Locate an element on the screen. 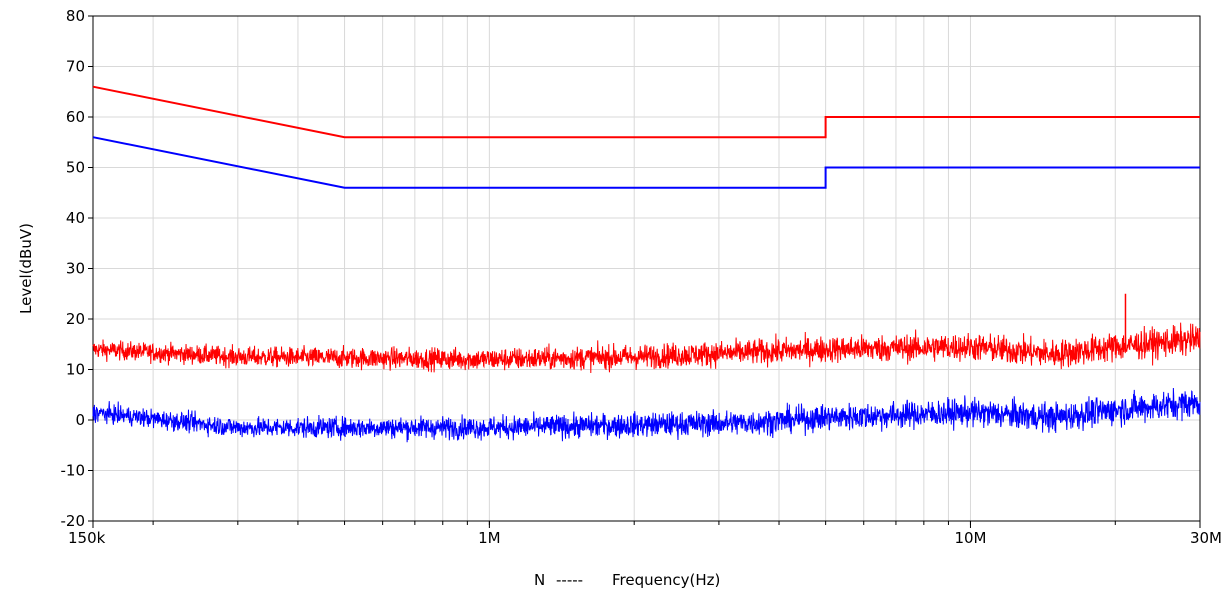  x-axis-title-dashes: ----- is located at coordinates (569, 580).